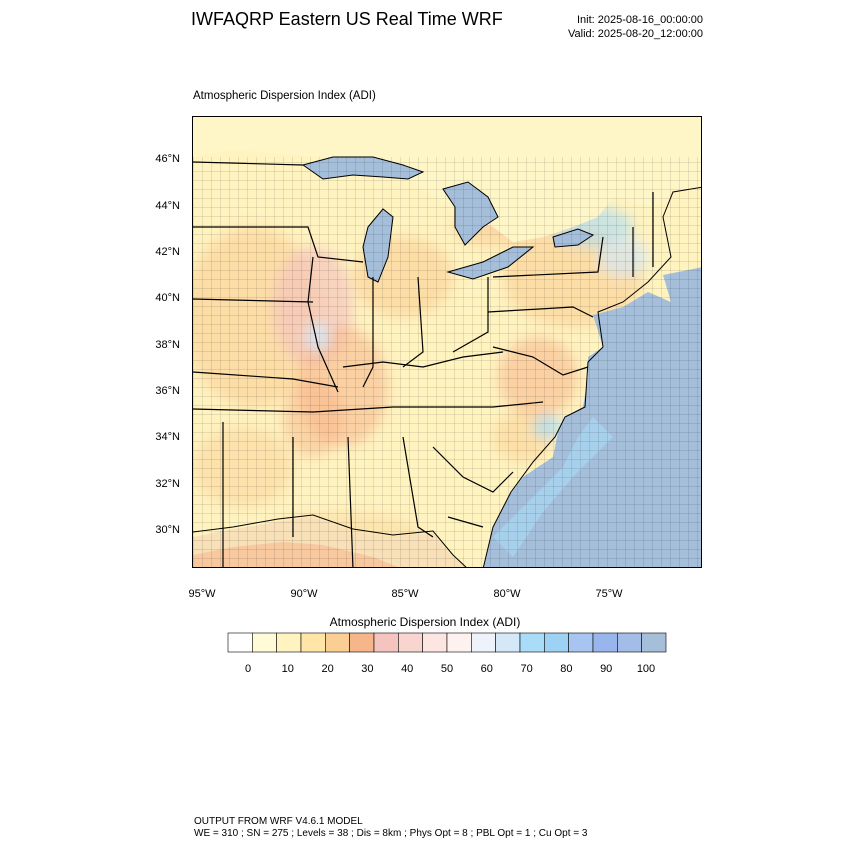  I want to click on legend-label: 40, so click(407, 669).